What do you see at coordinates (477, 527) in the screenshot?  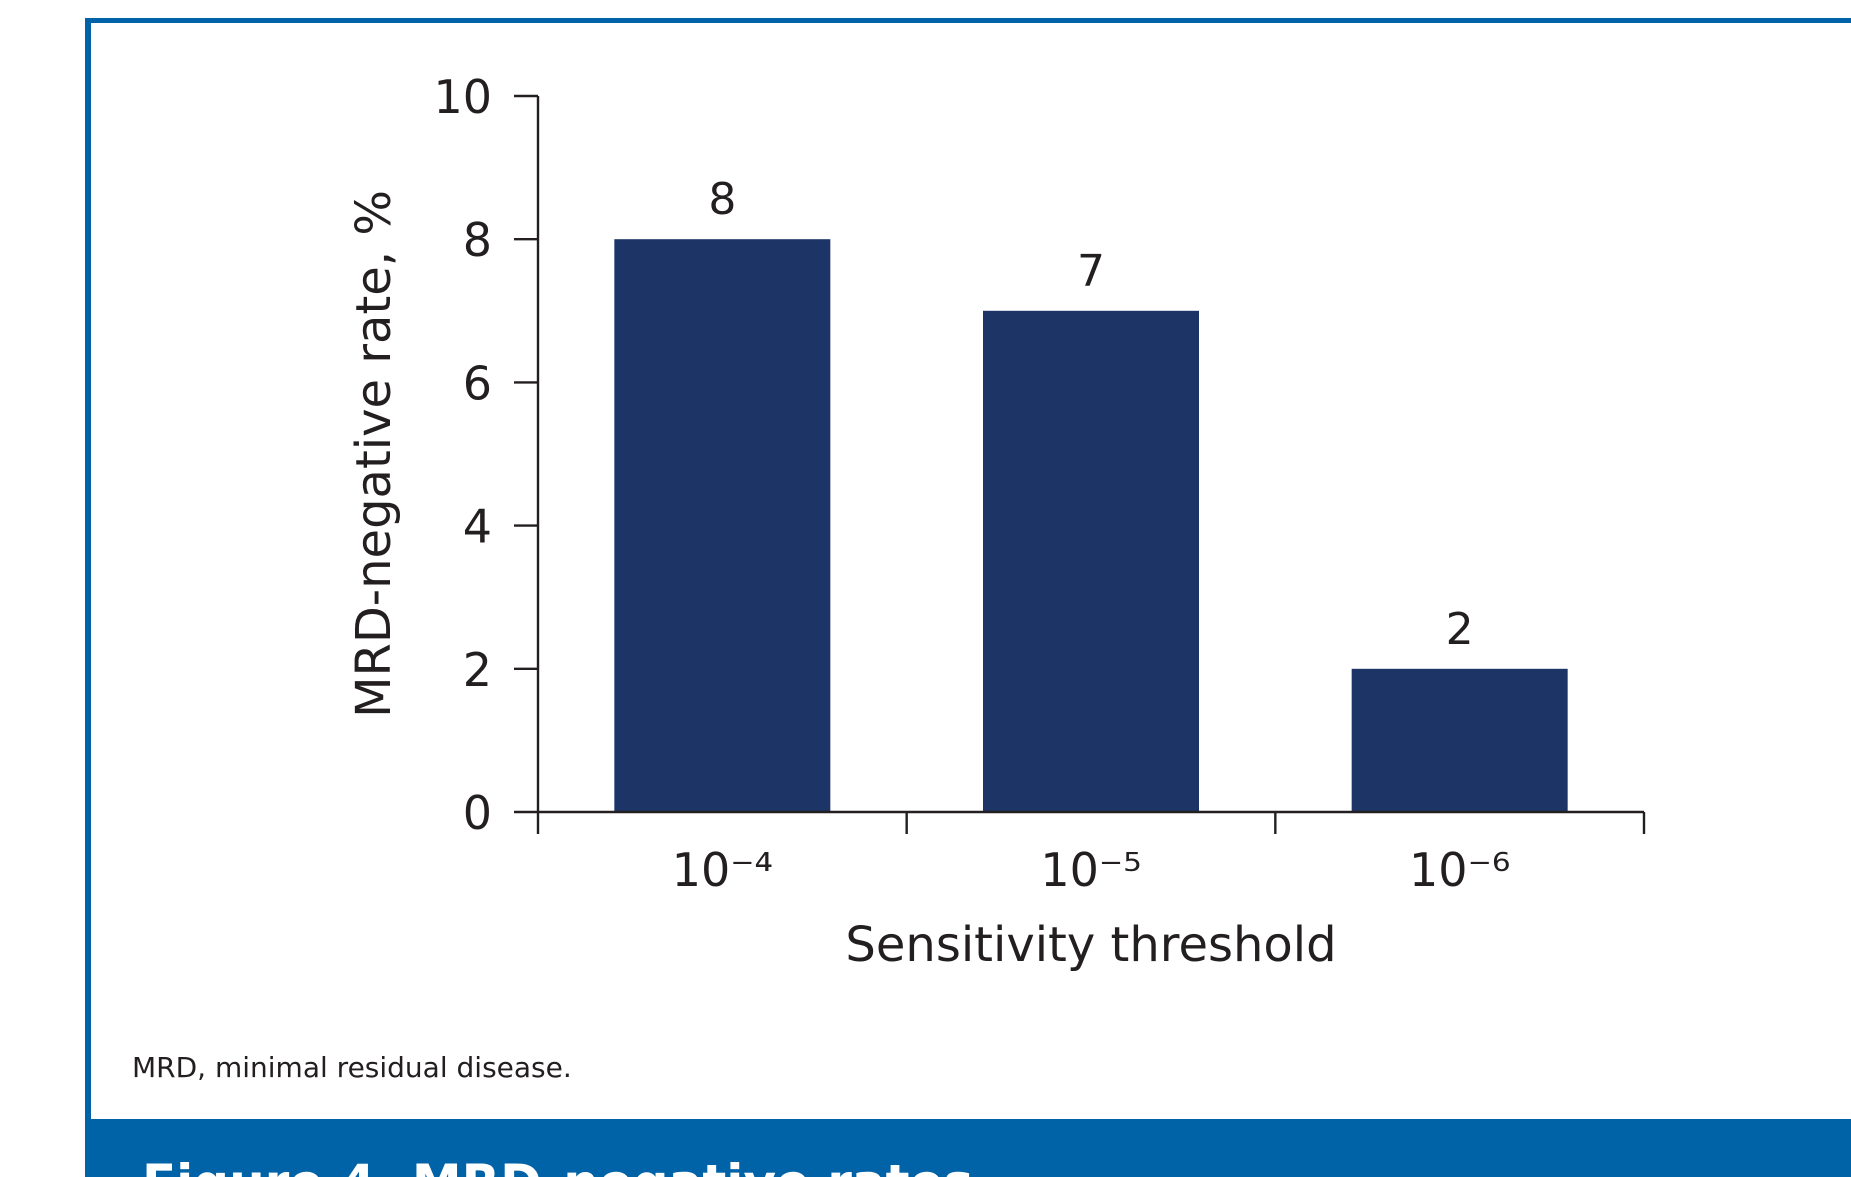 I see `y-tick-label: 4` at bounding box center [477, 527].